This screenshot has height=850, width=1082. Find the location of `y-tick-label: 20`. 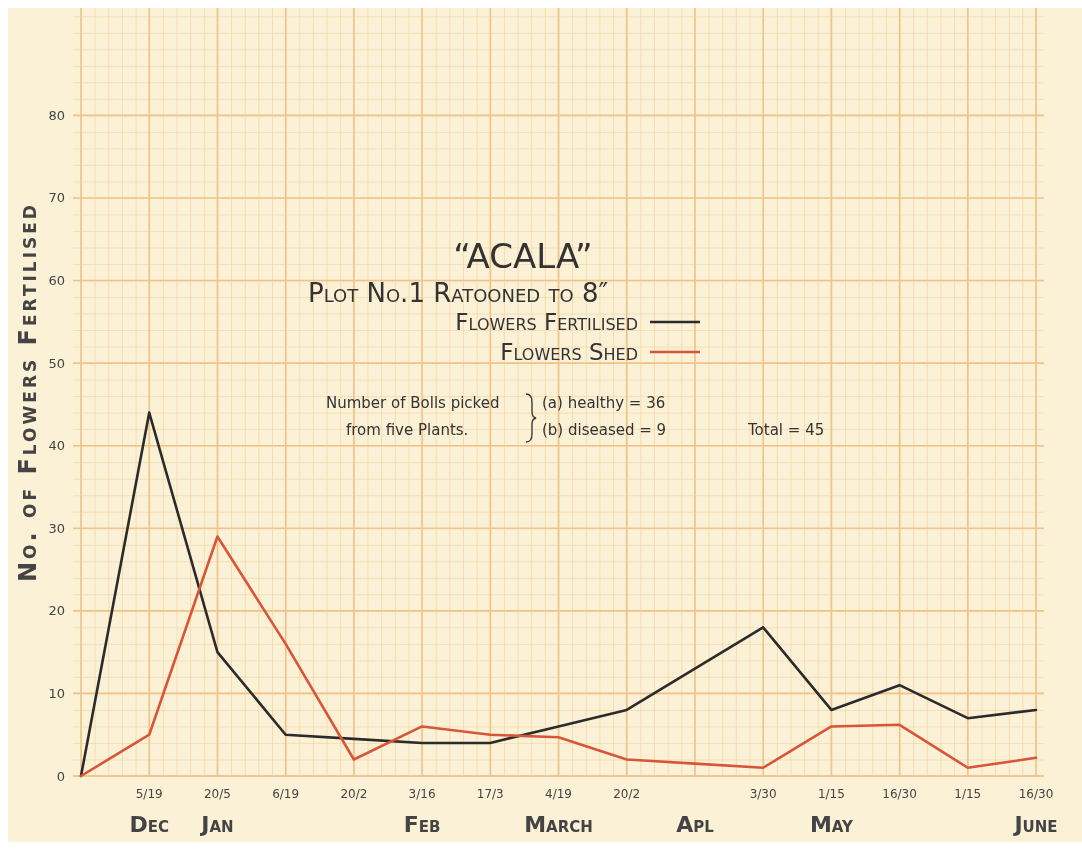

y-tick-label: 20 is located at coordinates (56, 611).